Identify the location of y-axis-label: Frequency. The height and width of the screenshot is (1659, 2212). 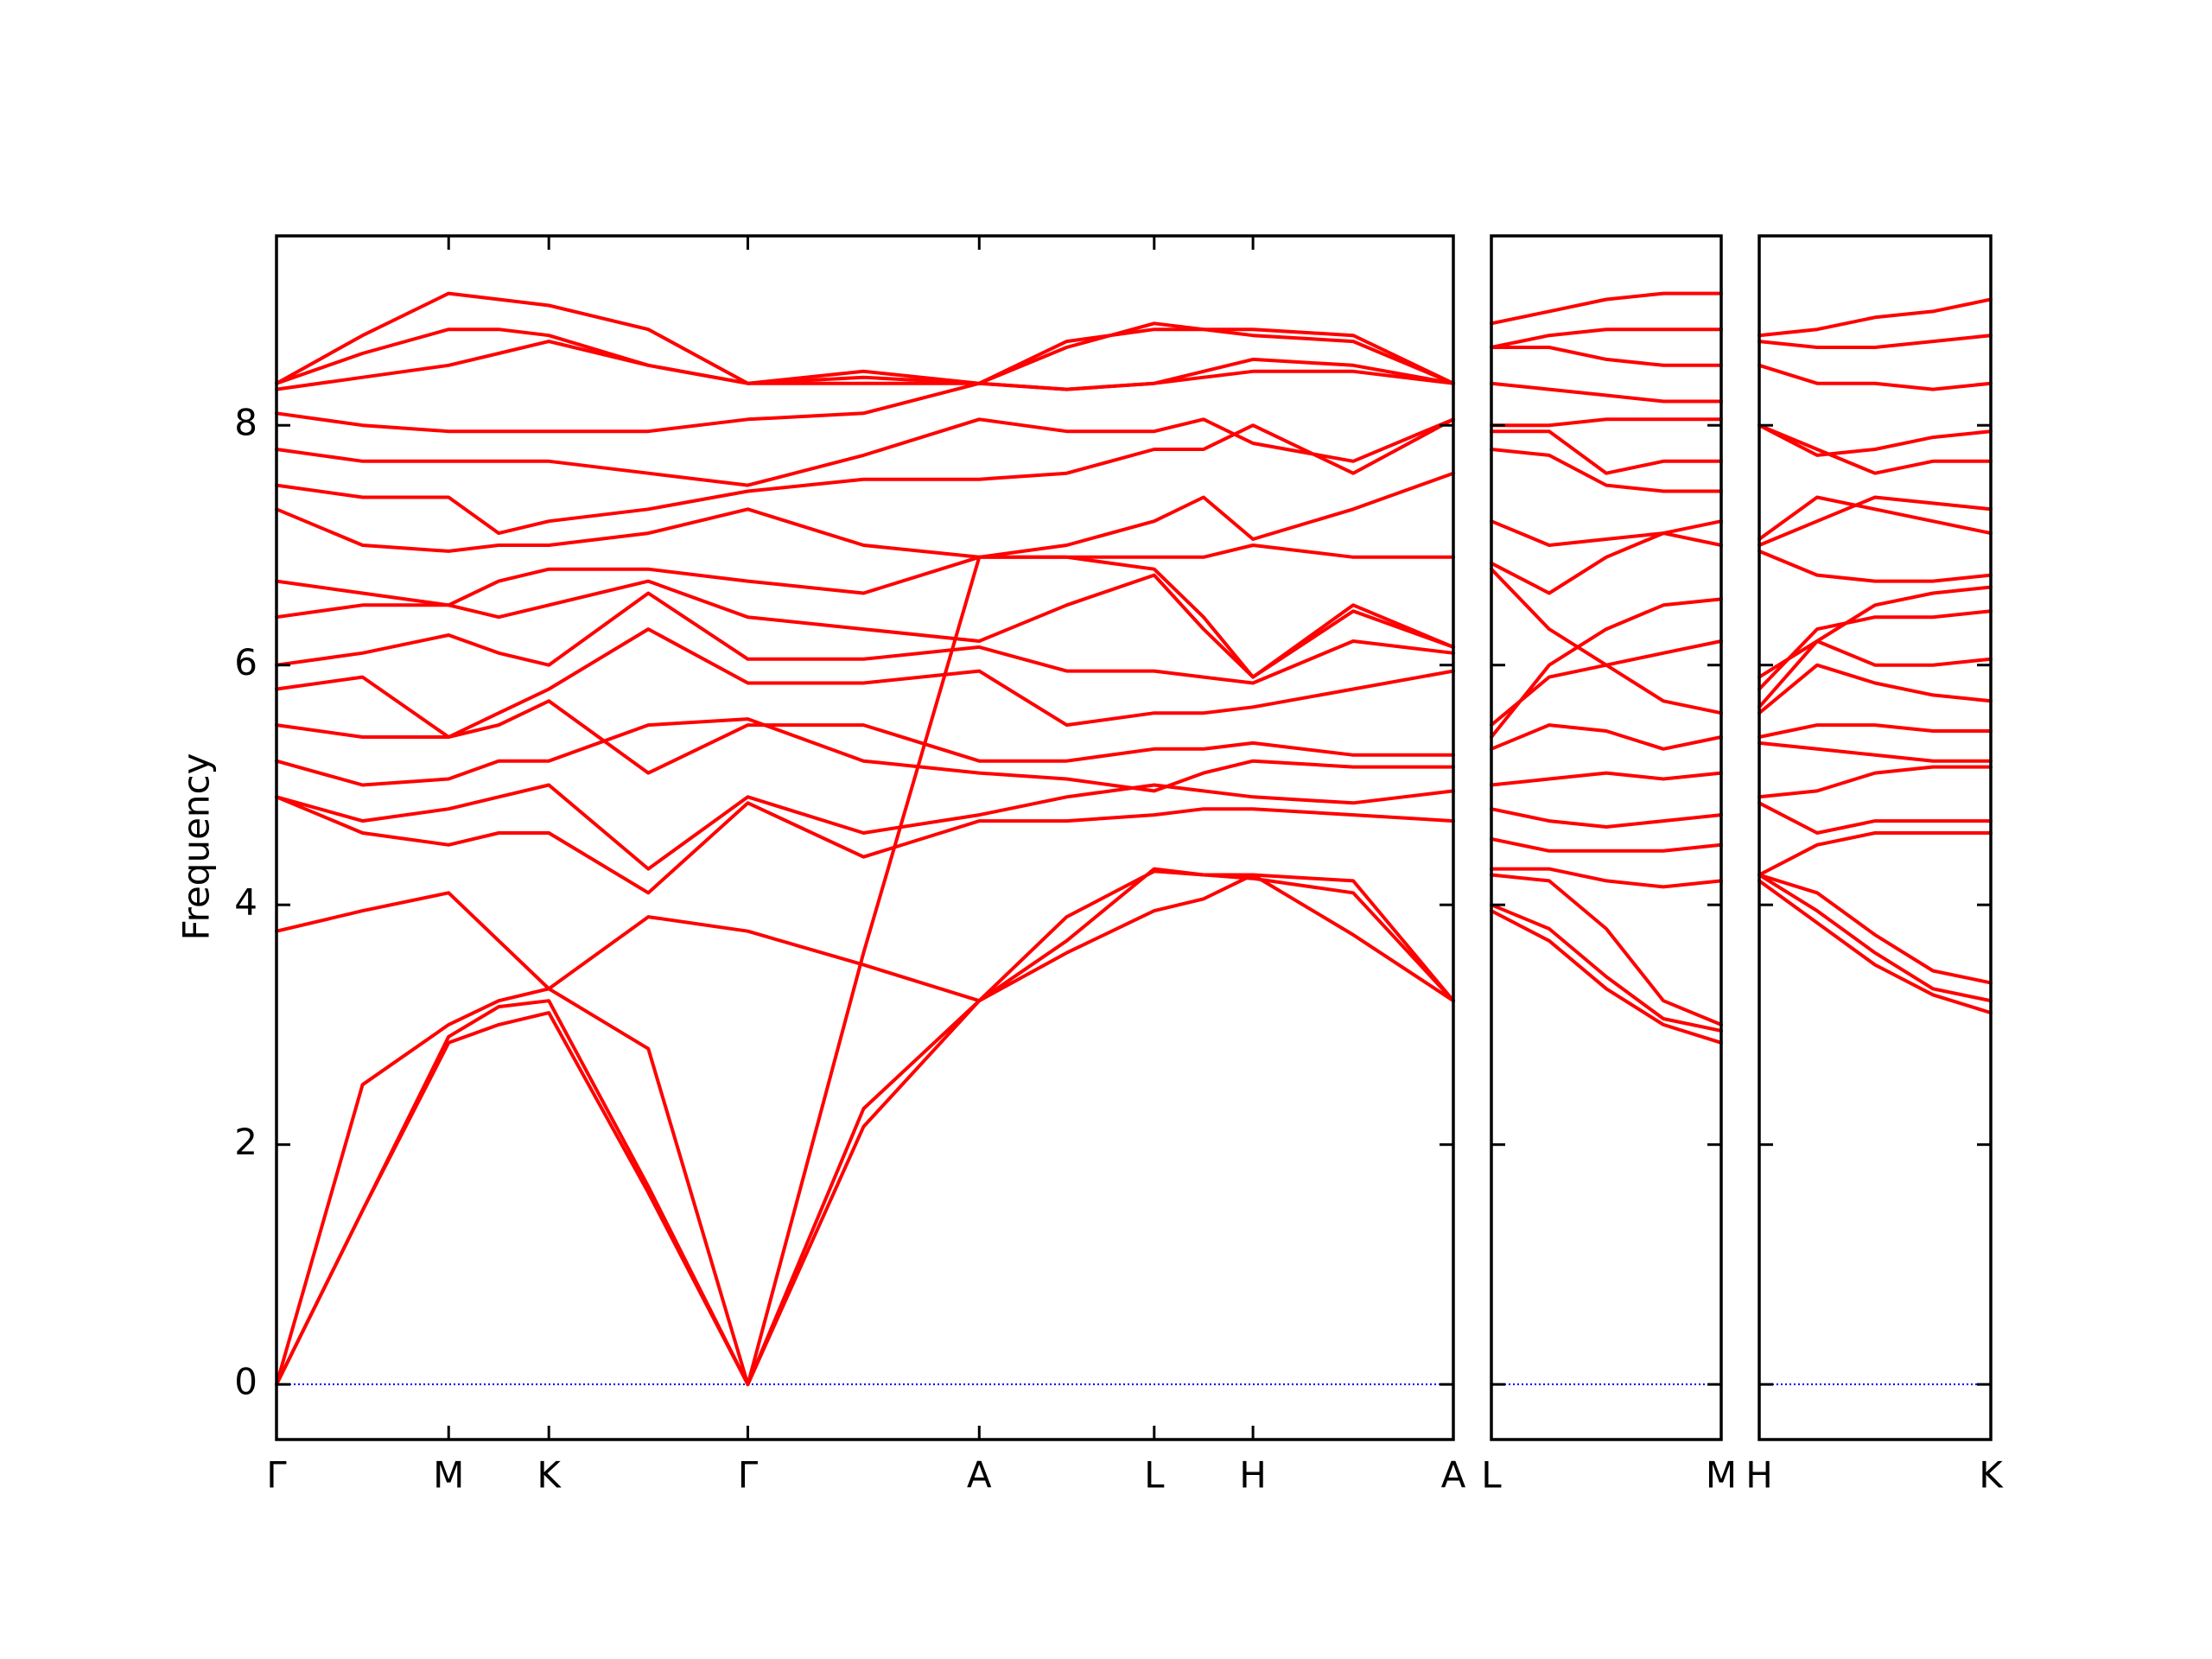
(196, 847).